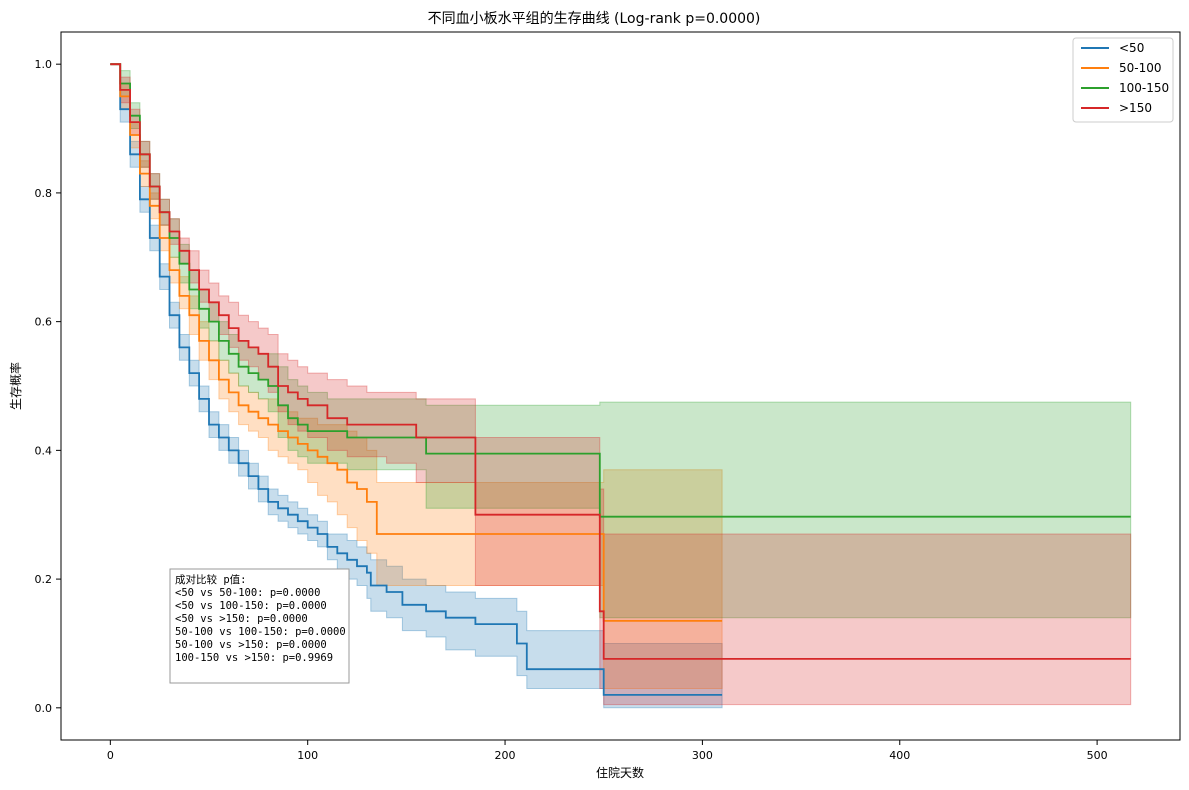  Describe the element at coordinates (1097, 755) in the screenshot. I see `x-tick-label: 500` at that location.